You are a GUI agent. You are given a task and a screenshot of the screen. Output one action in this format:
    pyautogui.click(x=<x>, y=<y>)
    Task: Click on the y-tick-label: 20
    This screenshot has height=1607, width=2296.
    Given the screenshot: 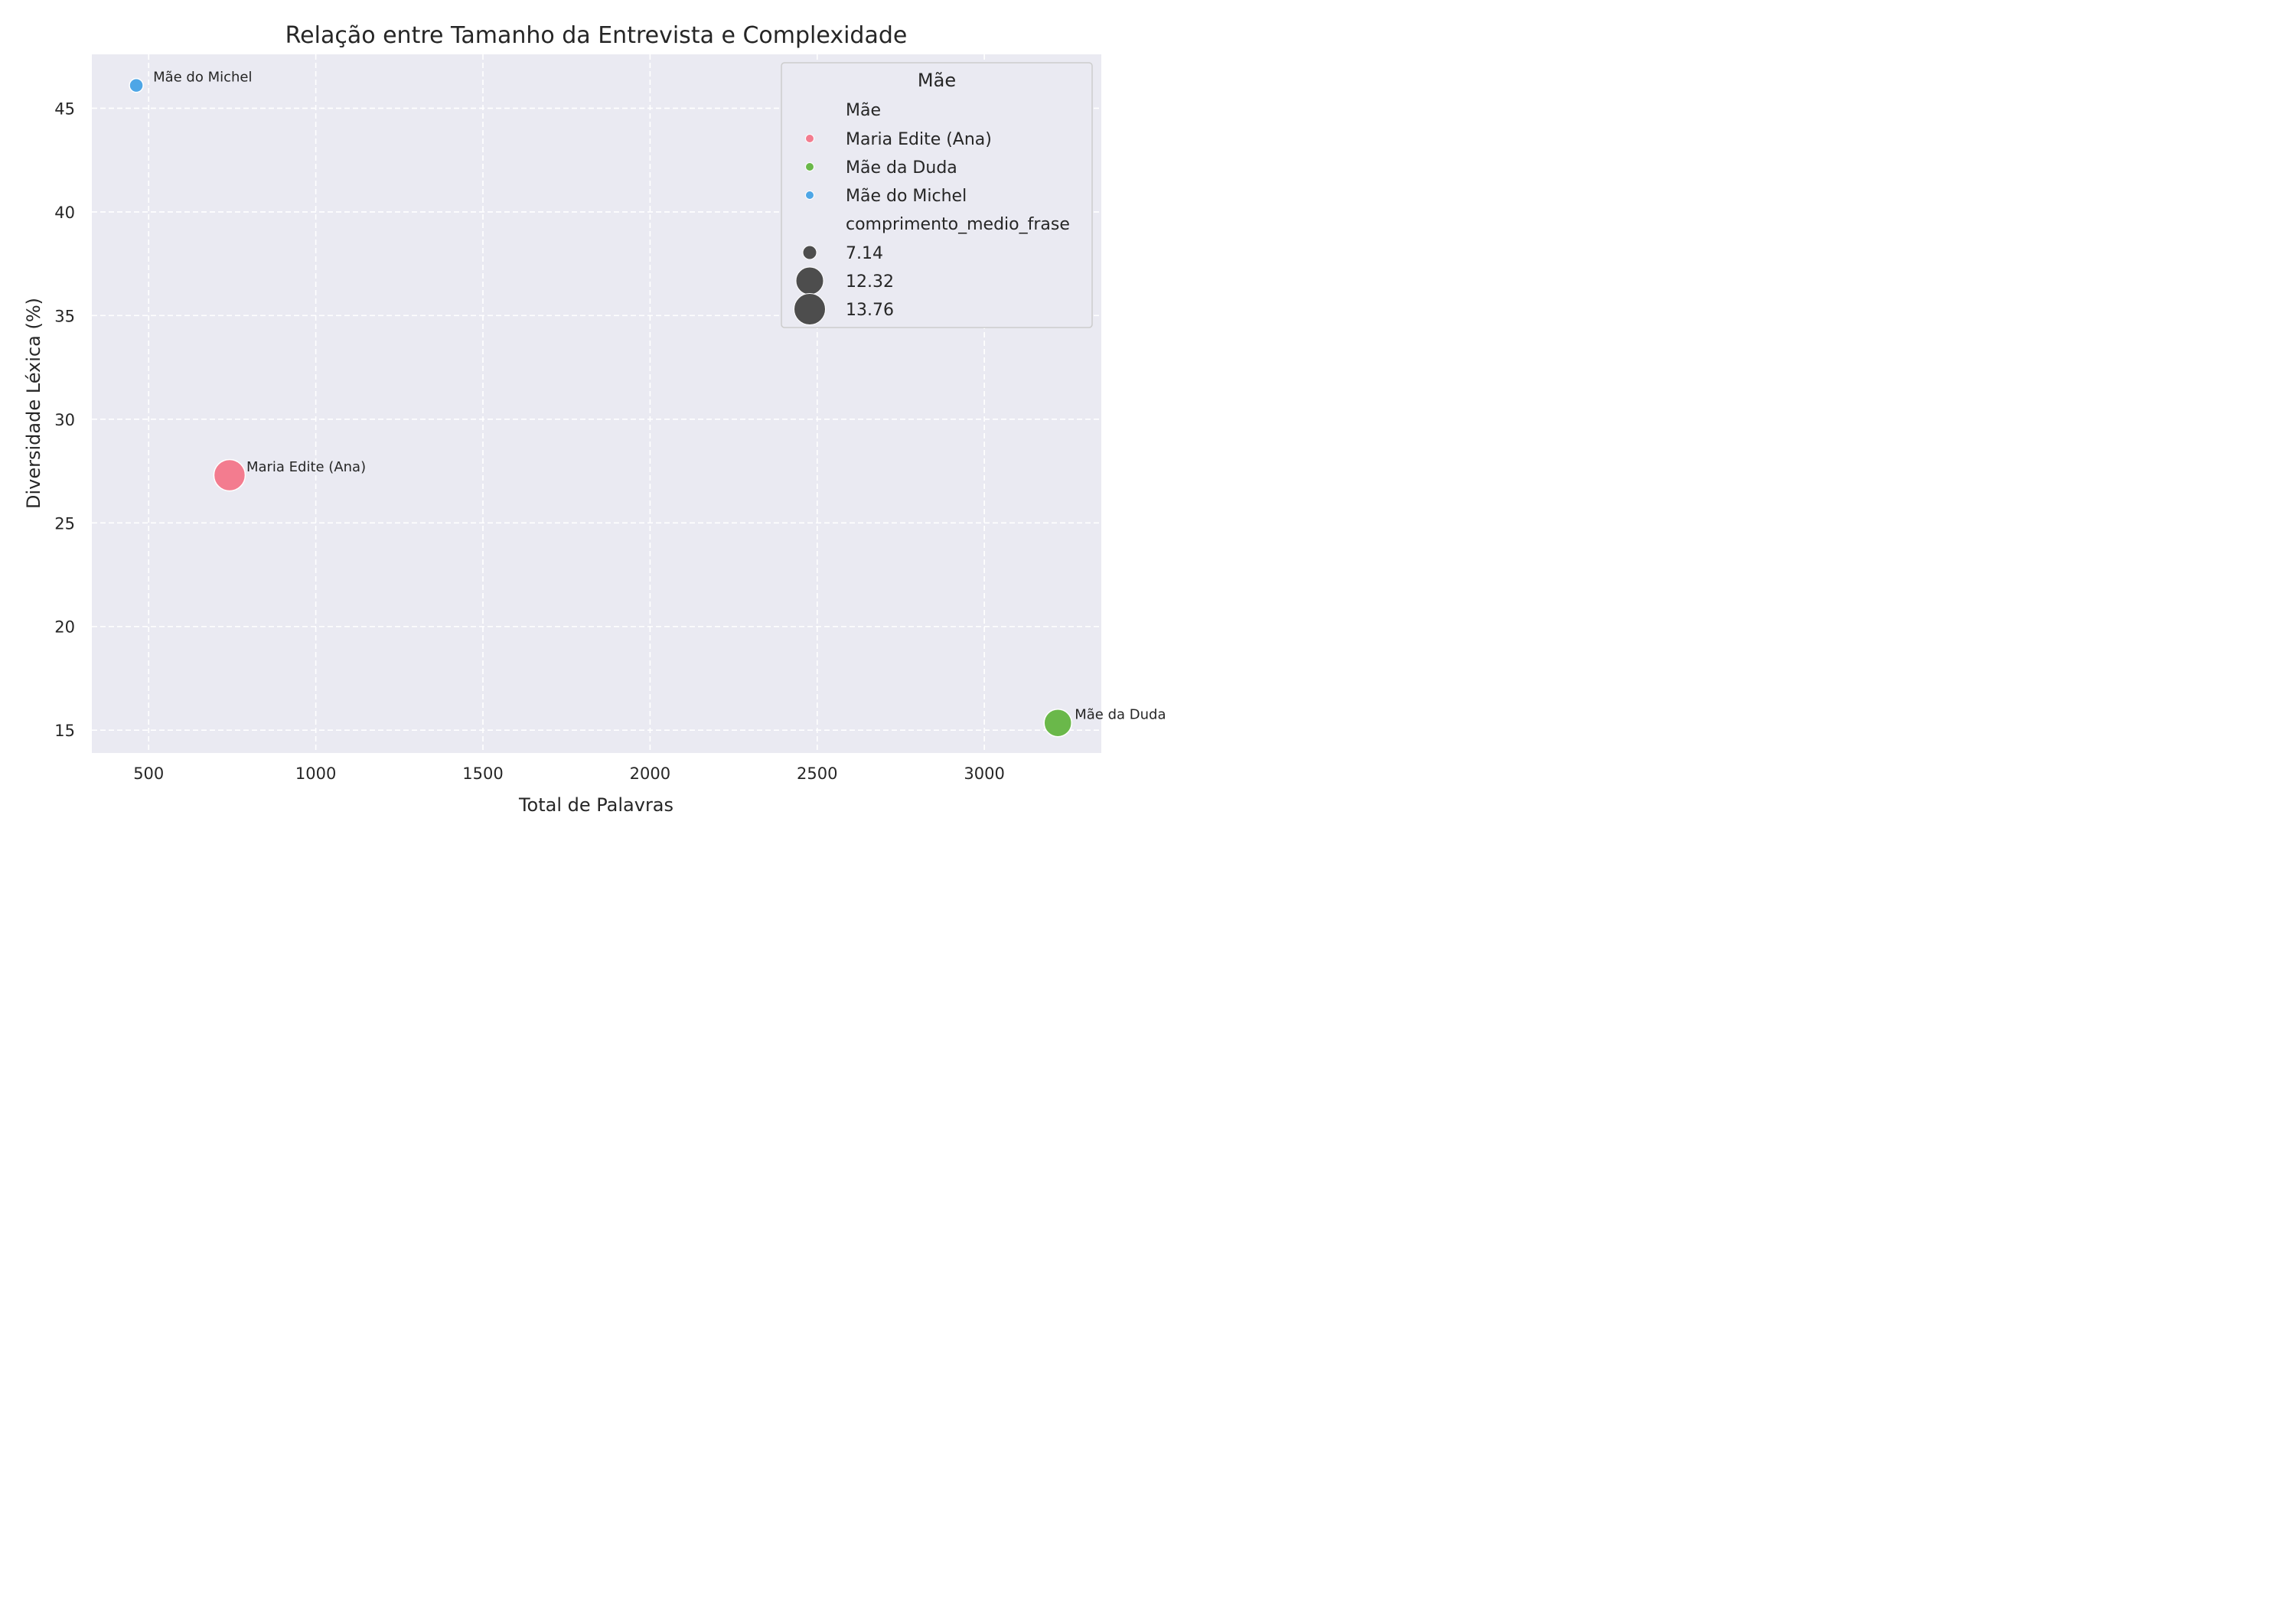 What is the action you would take?
    pyautogui.click(x=64, y=627)
    